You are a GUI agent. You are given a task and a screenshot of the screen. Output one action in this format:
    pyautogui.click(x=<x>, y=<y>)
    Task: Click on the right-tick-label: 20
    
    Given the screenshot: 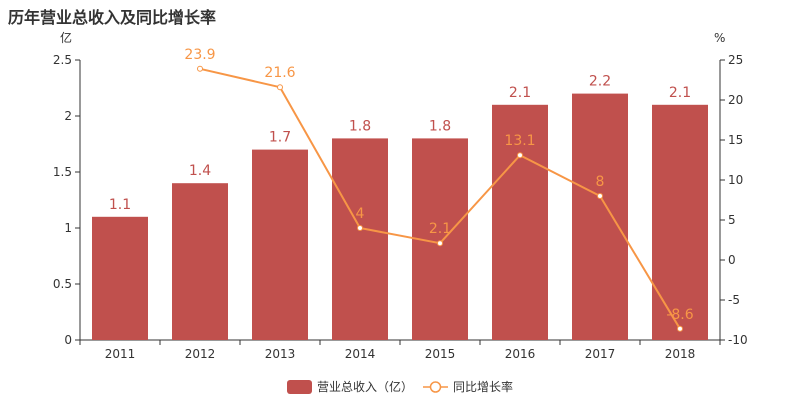 What is the action you would take?
    pyautogui.click(x=735, y=100)
    